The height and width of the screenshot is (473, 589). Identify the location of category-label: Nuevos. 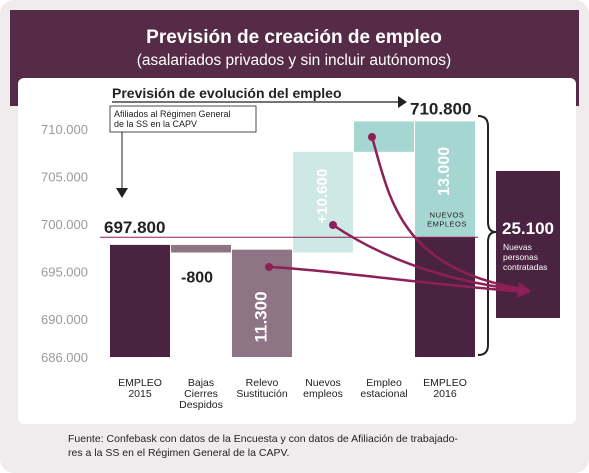
(323, 383).